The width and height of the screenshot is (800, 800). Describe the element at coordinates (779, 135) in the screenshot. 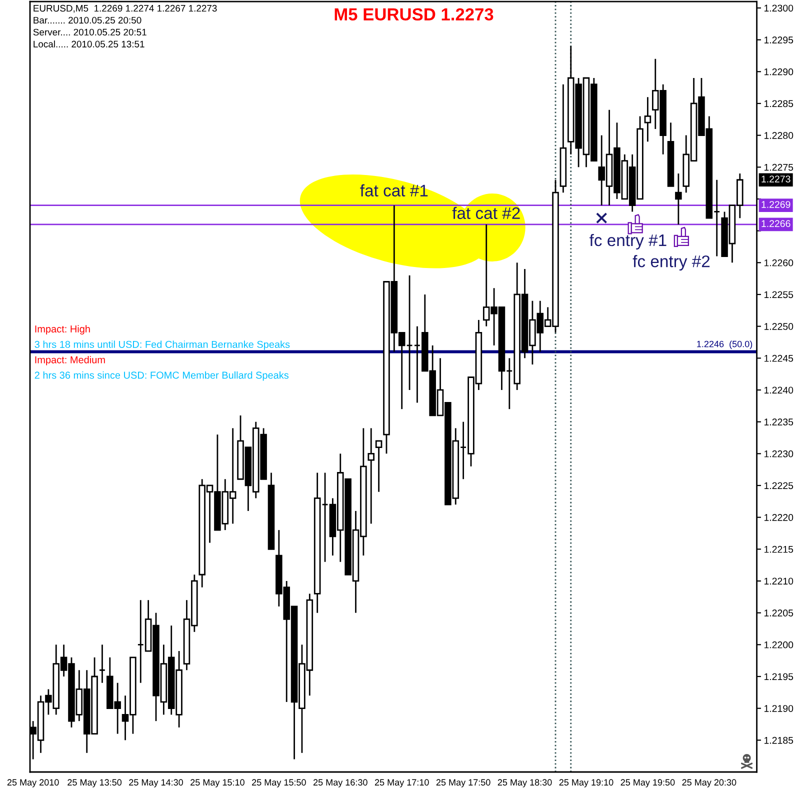

I see `y-tick-label: 1.2280` at that location.